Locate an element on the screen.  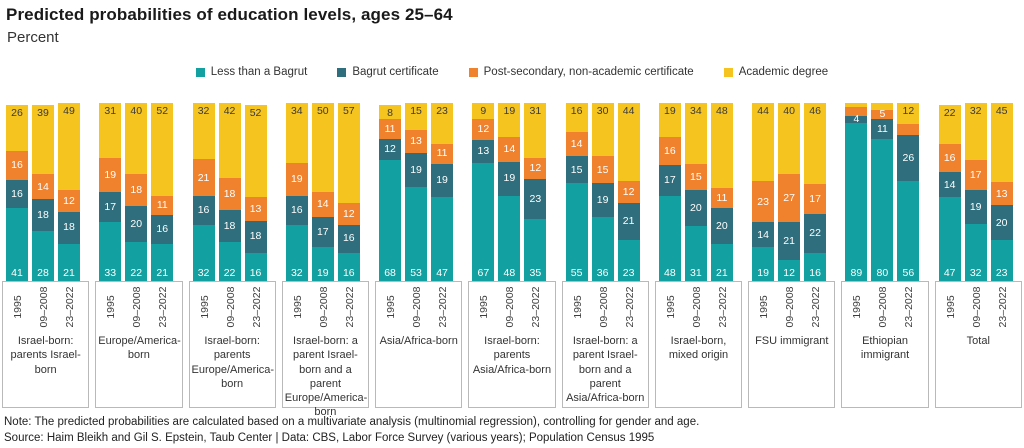
stacked-bar: 40 18 20 22 is located at coordinates (136, 192).